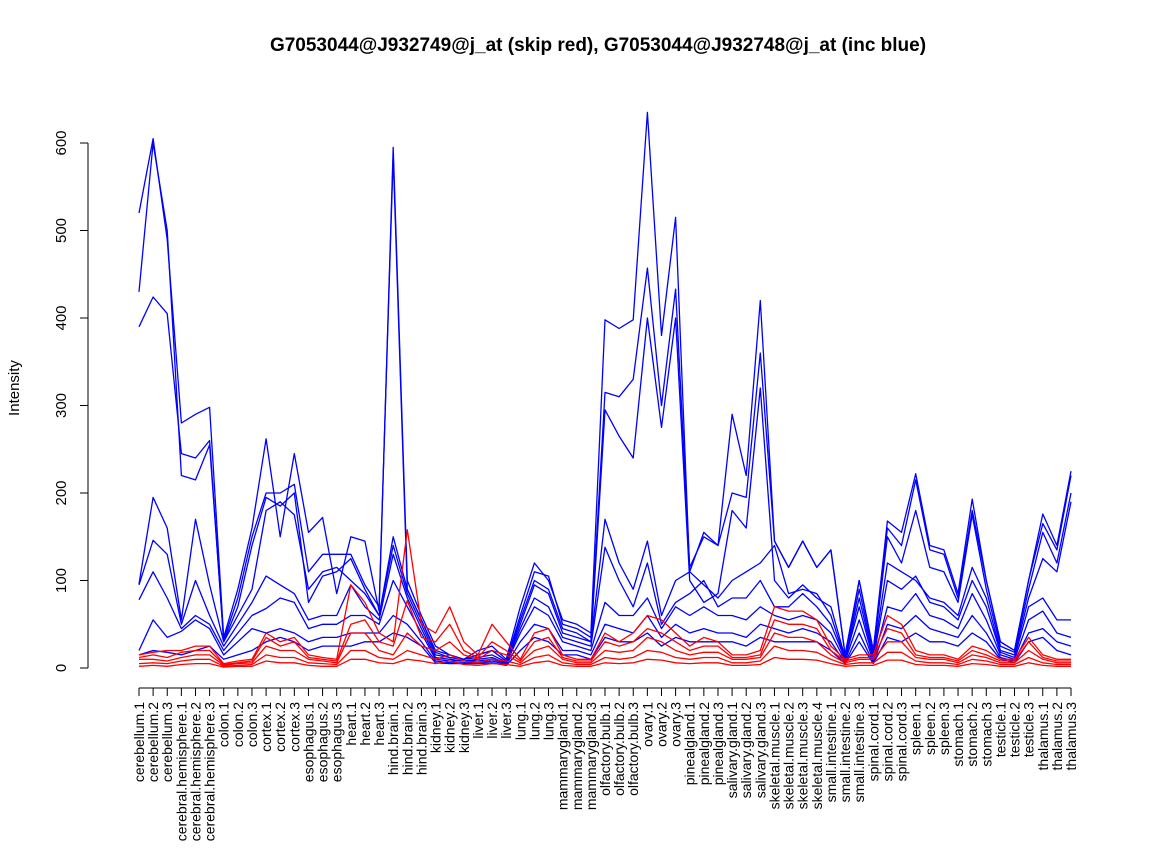 The height and width of the screenshot is (864, 1152). I want to click on x-tick-label: salivary.gland.1, so click(732, 750).